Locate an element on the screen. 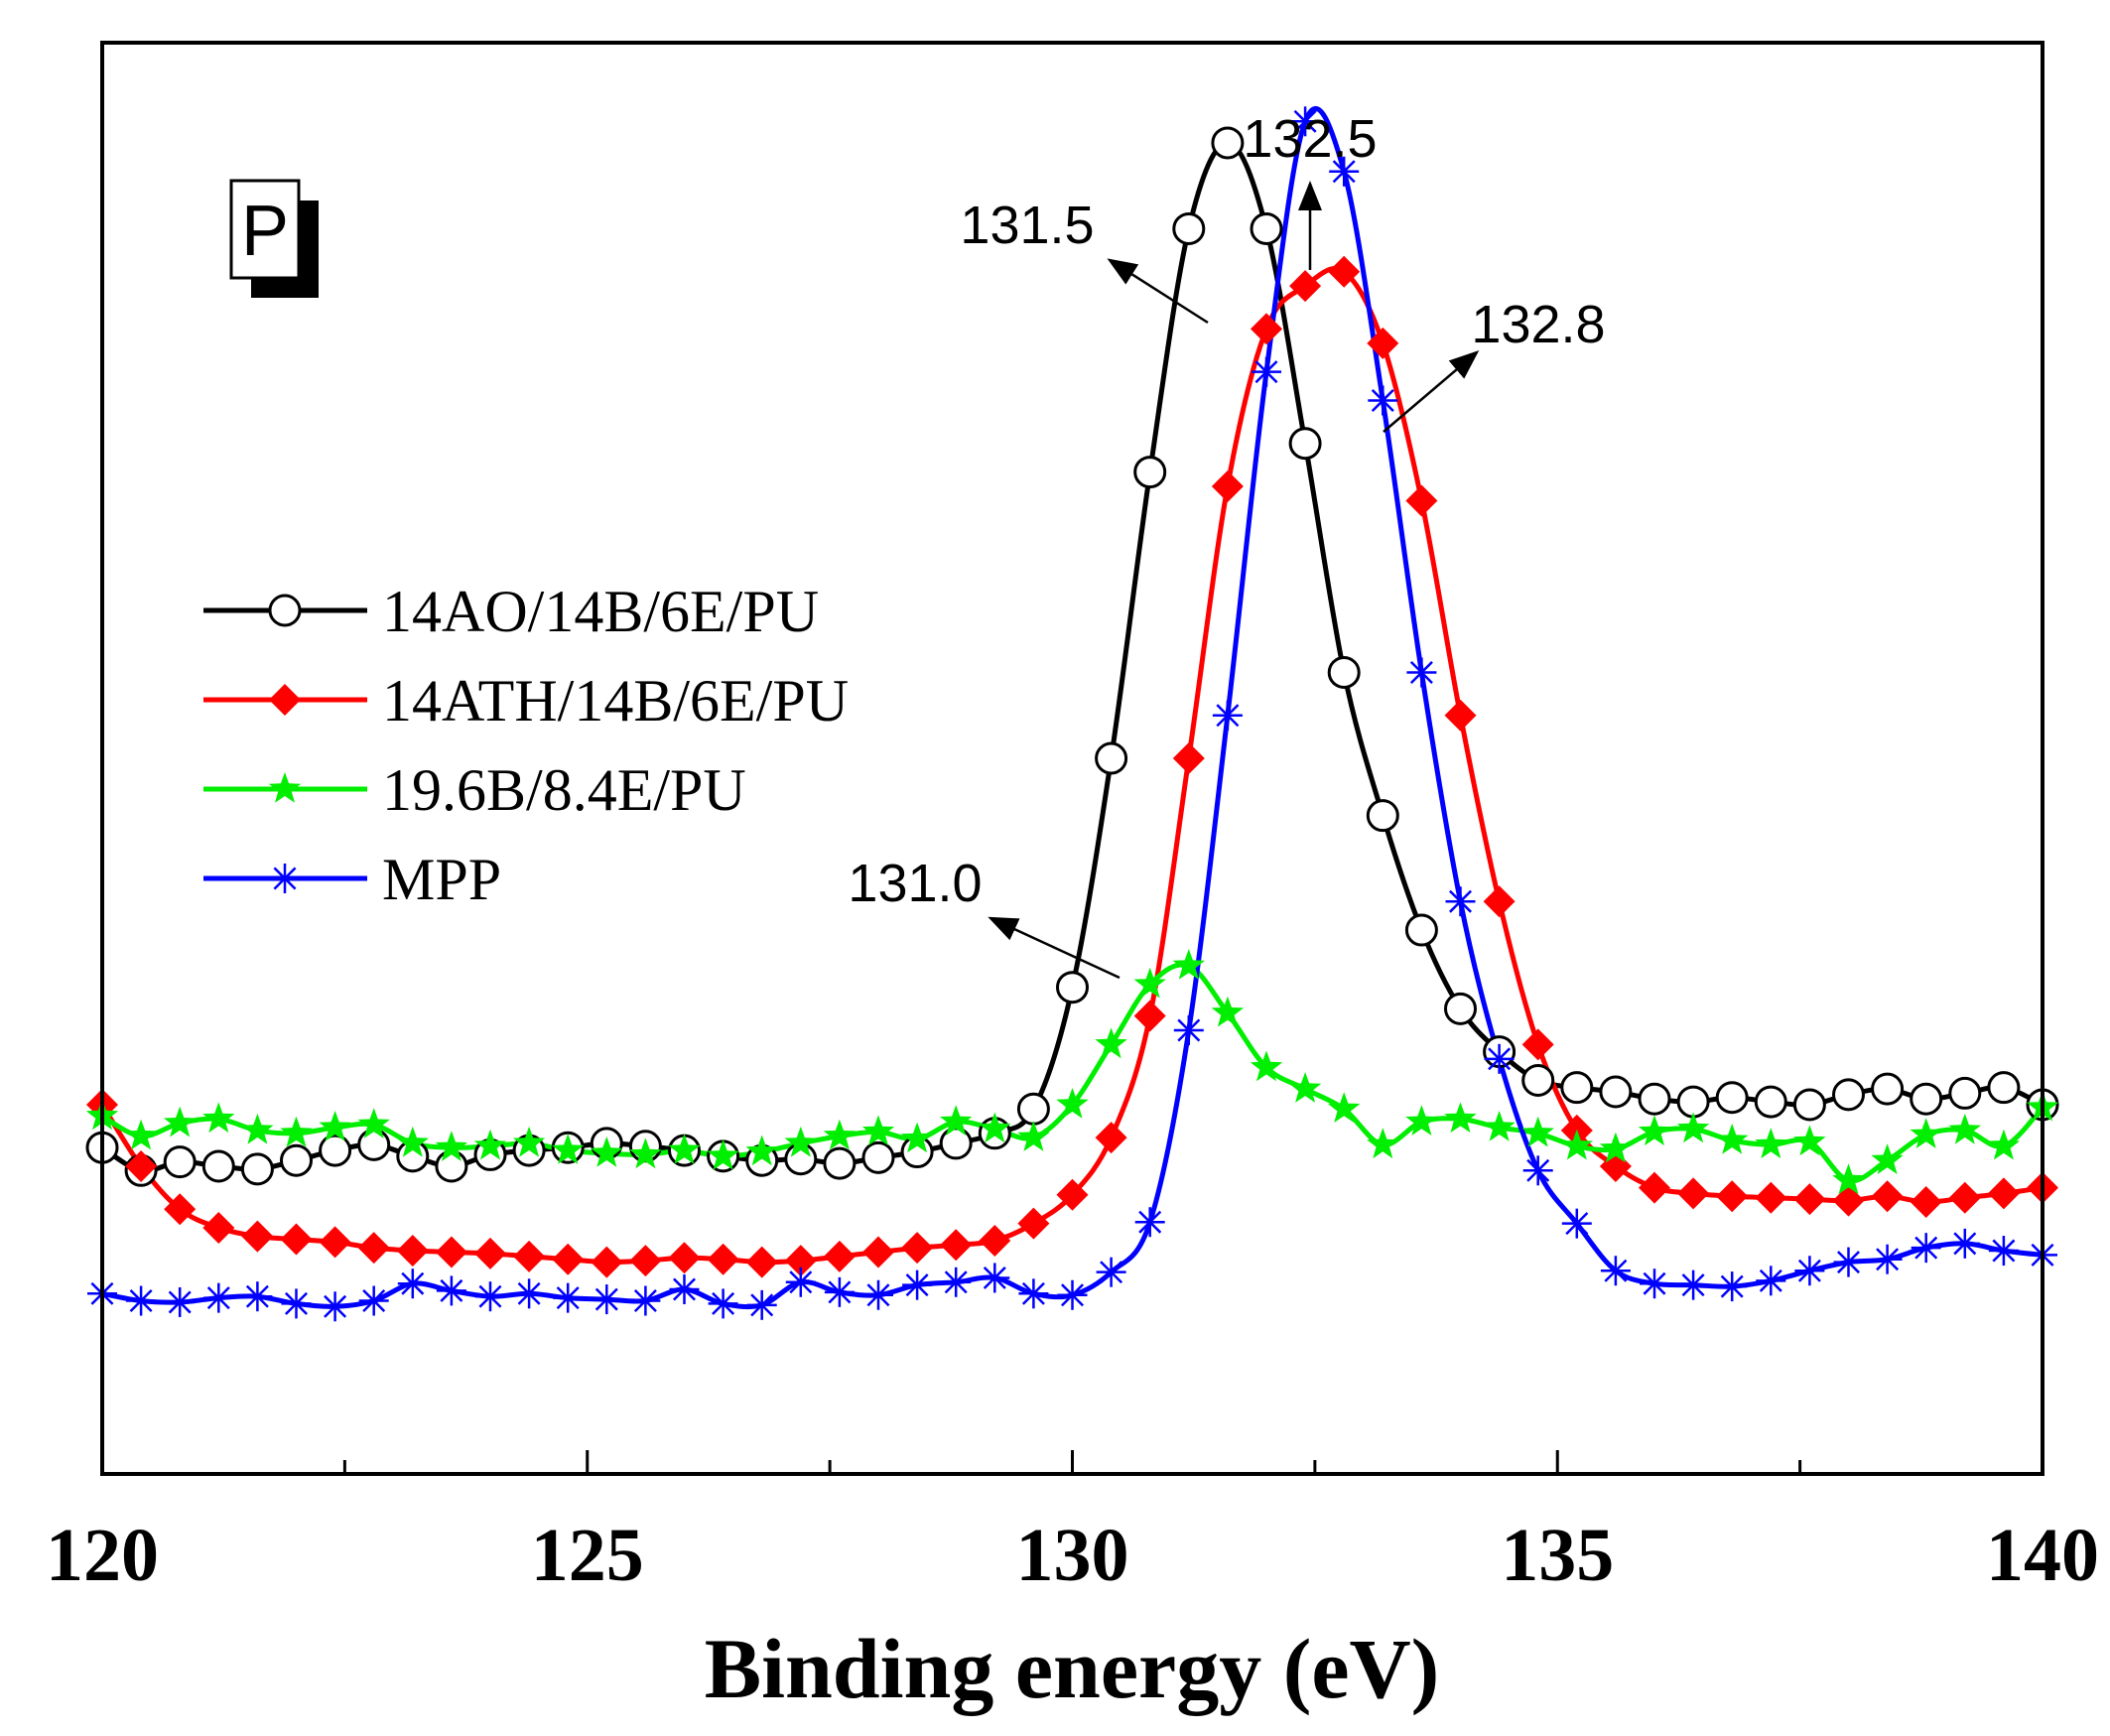 Image resolution: width=2110 pixels, height=1736 pixels. peak-annotation: 131.5 is located at coordinates (1085, 260).